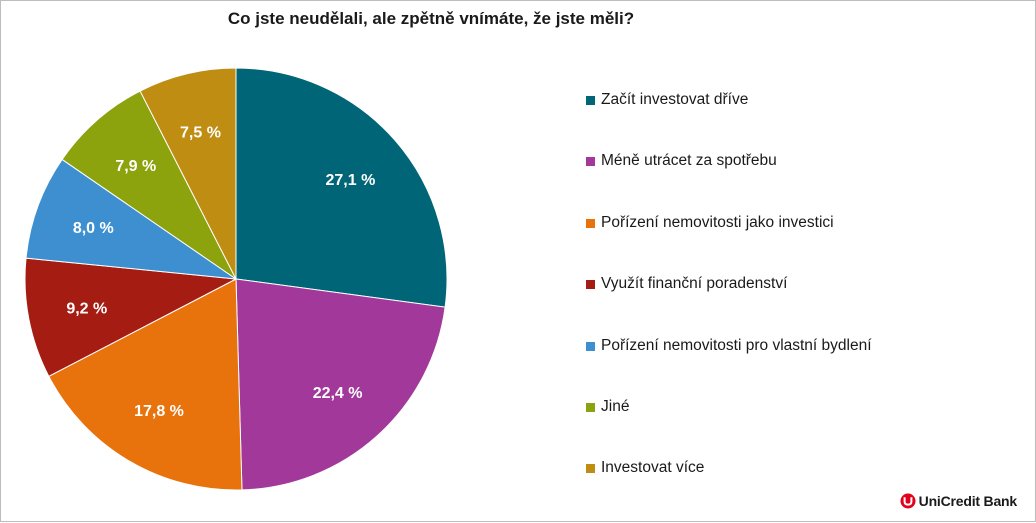  I want to click on legend-label: Využít finanční poradenství, so click(694, 284).